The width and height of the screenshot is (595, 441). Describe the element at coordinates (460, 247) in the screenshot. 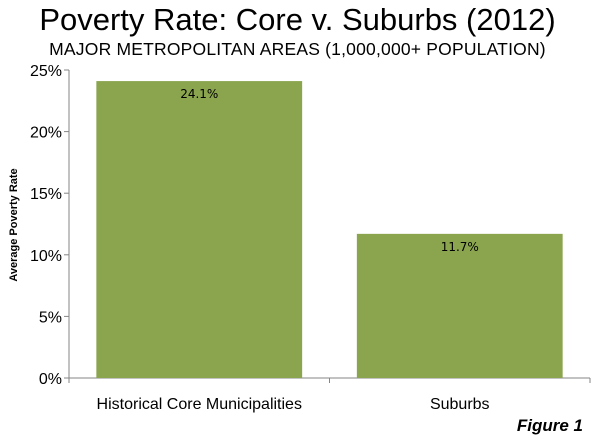

I see `data-label: 11.7%` at that location.